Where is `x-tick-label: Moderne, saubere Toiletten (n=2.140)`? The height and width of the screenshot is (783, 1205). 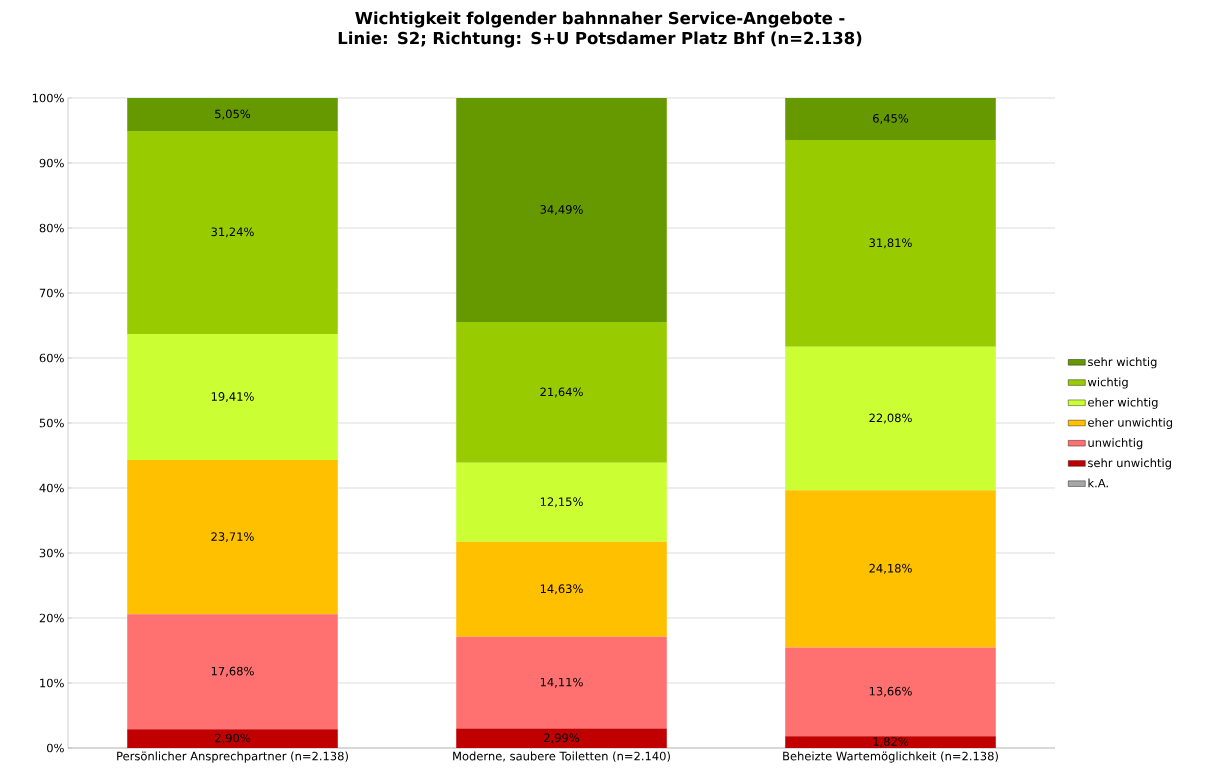 x-tick-label: Moderne, saubere Toiletten (n=2.140) is located at coordinates (561, 756).